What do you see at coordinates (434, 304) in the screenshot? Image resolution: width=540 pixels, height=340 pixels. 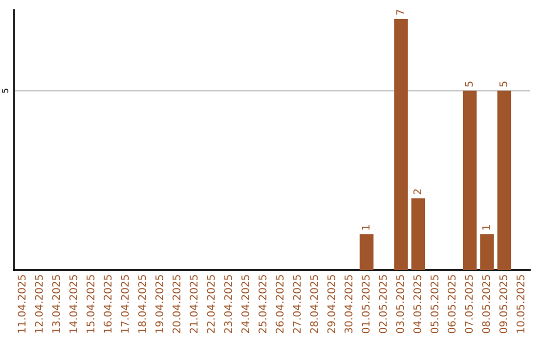 I see `x-tick-label: 05.05.2025` at bounding box center [434, 304].